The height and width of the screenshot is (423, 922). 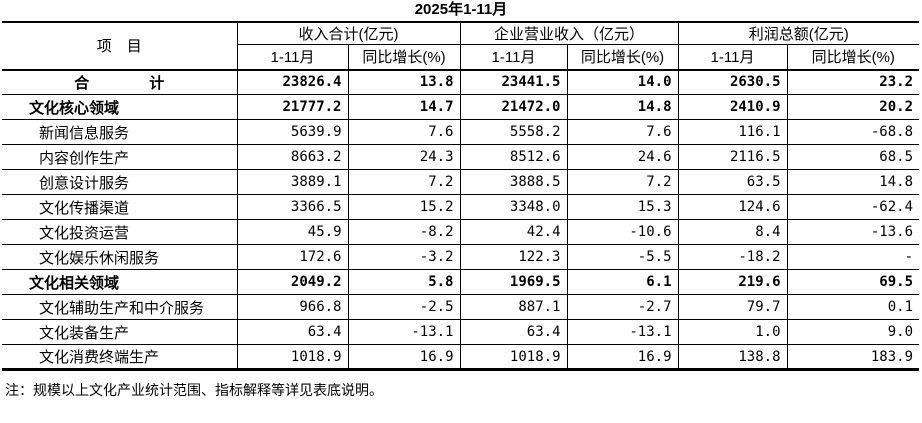 What do you see at coordinates (119, 282) in the screenshot?
I see `row-label: 文化相关领域` at bounding box center [119, 282].